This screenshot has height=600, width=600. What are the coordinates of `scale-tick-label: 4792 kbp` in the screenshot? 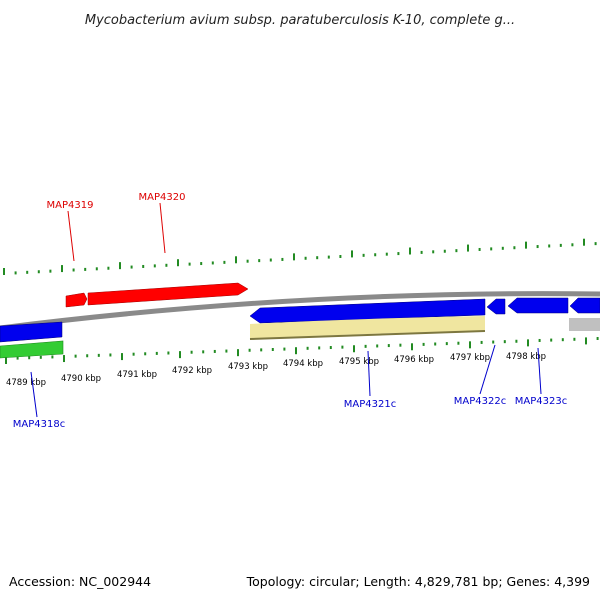 It's located at (192, 371).